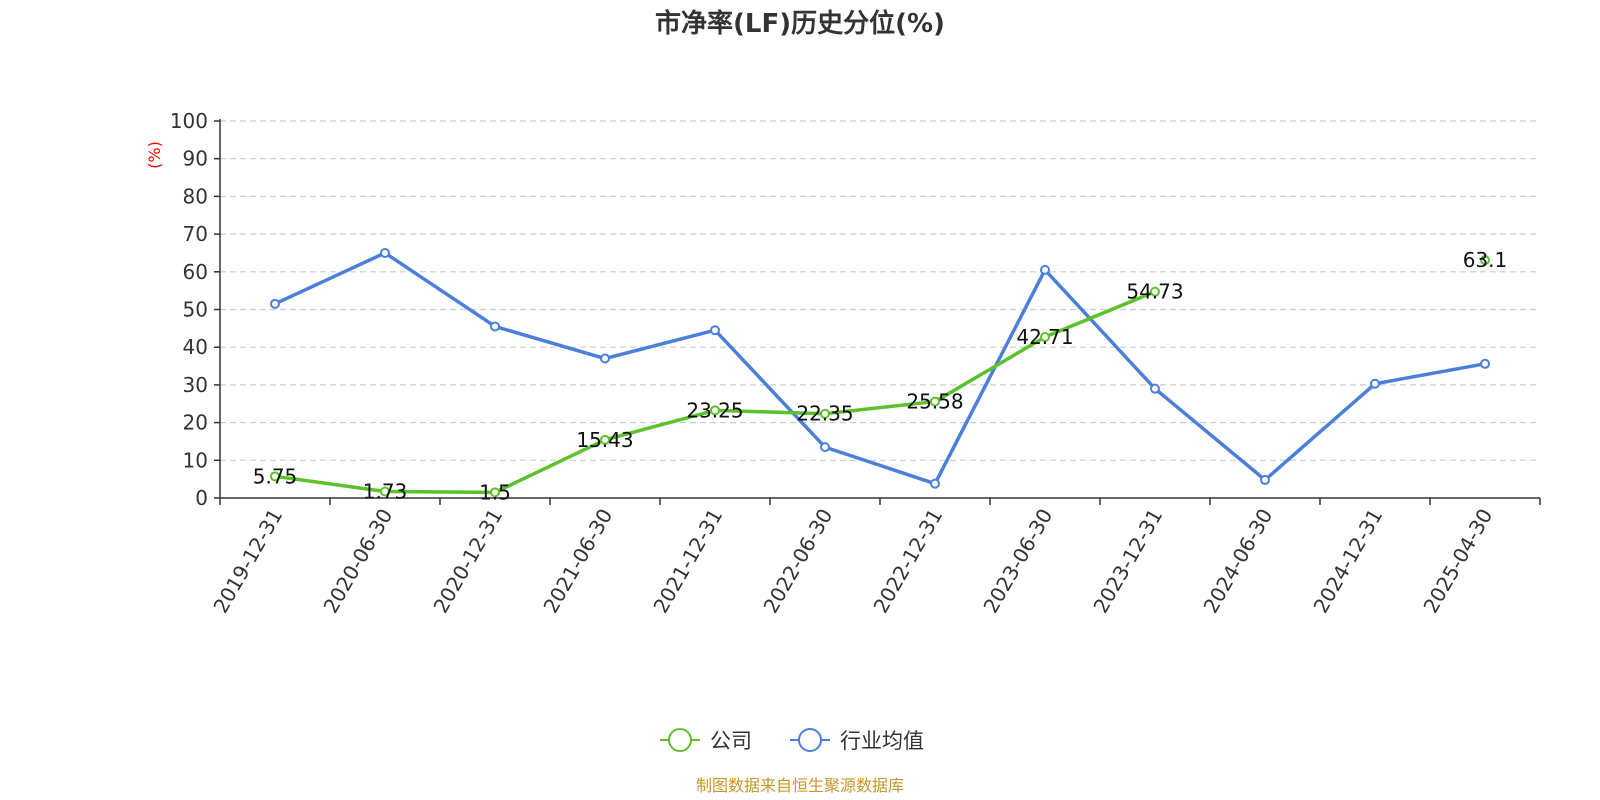  I want to click on data-label: 5.75, so click(275, 476).